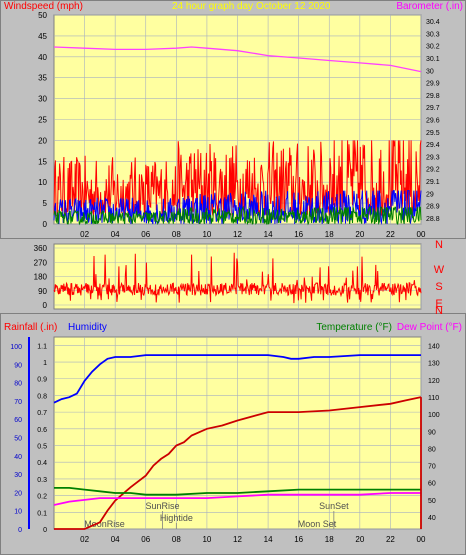 The image size is (466, 555). I want to click on tick-label: 29.1, so click(433, 182).